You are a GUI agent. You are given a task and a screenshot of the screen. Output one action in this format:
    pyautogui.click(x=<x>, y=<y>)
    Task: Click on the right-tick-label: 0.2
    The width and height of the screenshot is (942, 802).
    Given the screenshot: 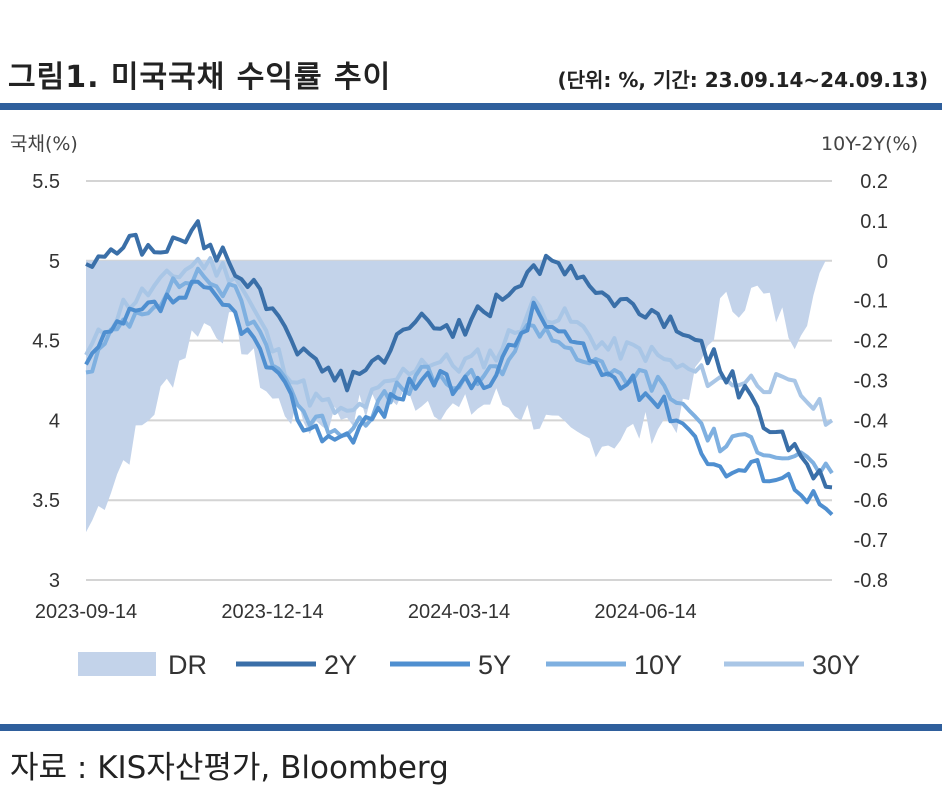 What is the action you would take?
    pyautogui.click(x=874, y=182)
    